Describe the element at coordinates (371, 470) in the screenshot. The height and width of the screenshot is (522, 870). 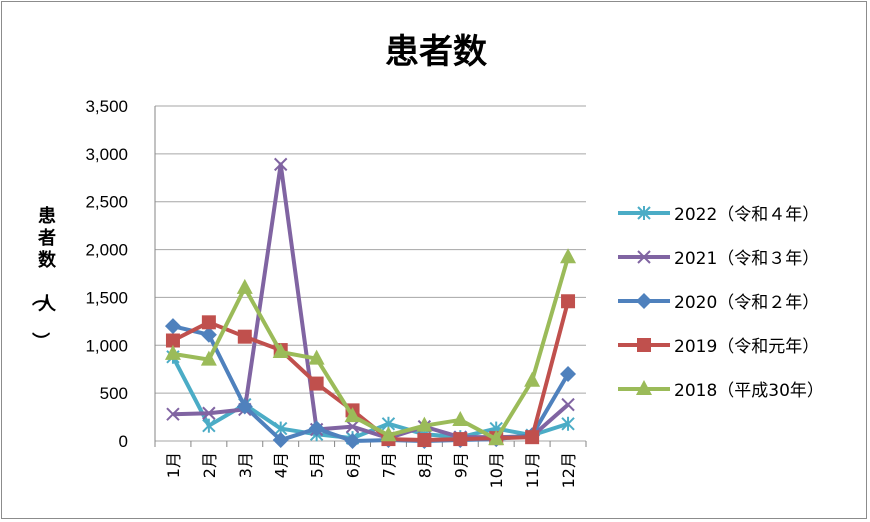
I see `x-axis-ticks: 1月 2月 3月 4月 5月 6月 7月 8月 9月 10月 11月 12月` at that location.